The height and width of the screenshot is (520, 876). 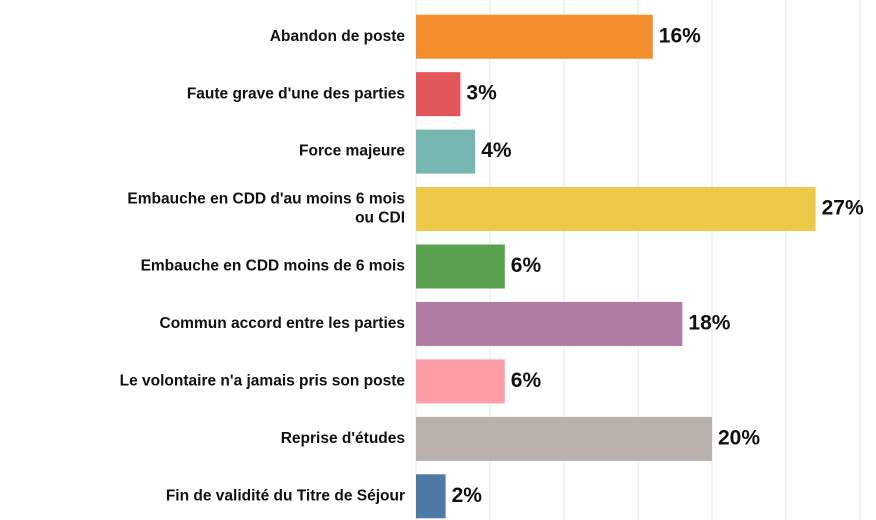 I want to click on value-label: 20%, so click(x=739, y=437).